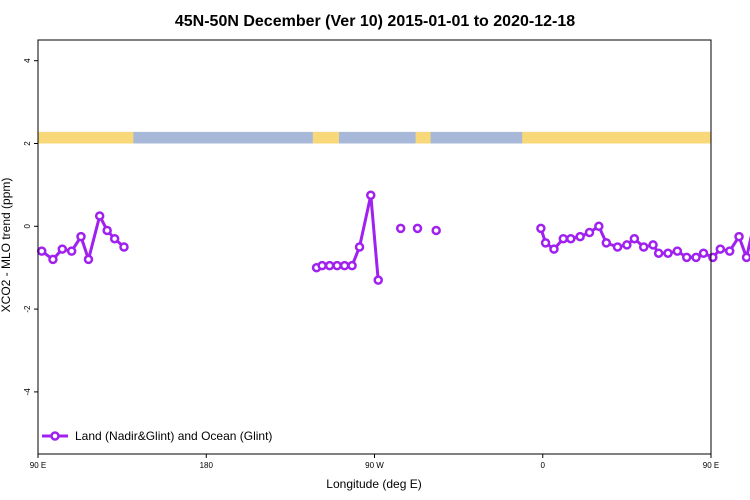 This screenshot has height=500, width=750. I want to click on y-tick-label: 0, so click(27, 226).